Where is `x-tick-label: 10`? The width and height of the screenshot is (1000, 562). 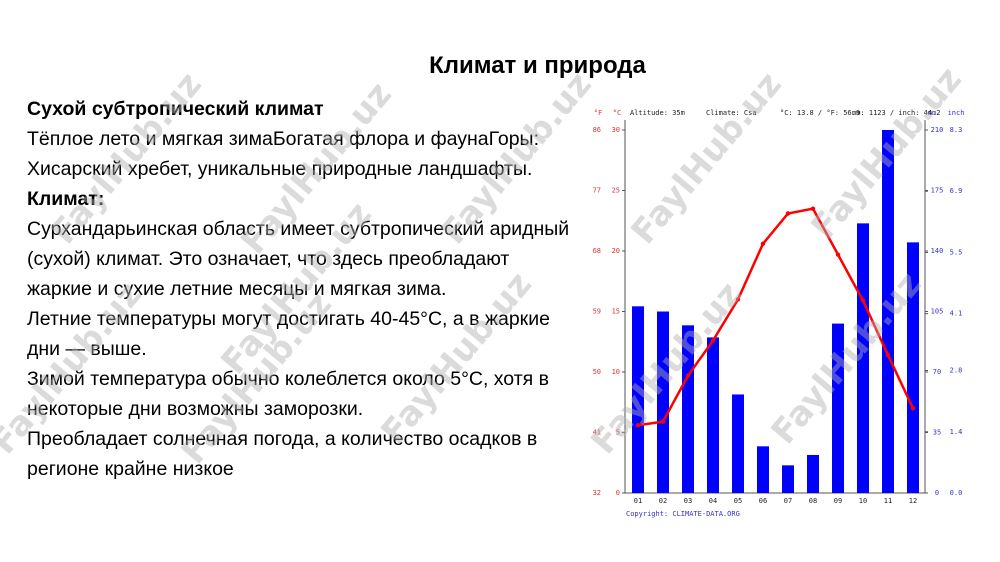
x-tick-label: 10 is located at coordinates (863, 501).